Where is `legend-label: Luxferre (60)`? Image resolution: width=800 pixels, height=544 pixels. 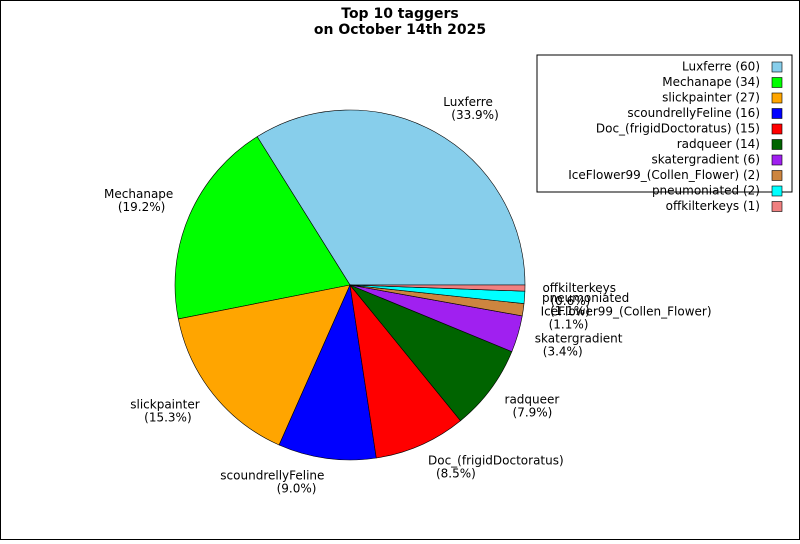 legend-label: Luxferre (60) is located at coordinates (721, 67).